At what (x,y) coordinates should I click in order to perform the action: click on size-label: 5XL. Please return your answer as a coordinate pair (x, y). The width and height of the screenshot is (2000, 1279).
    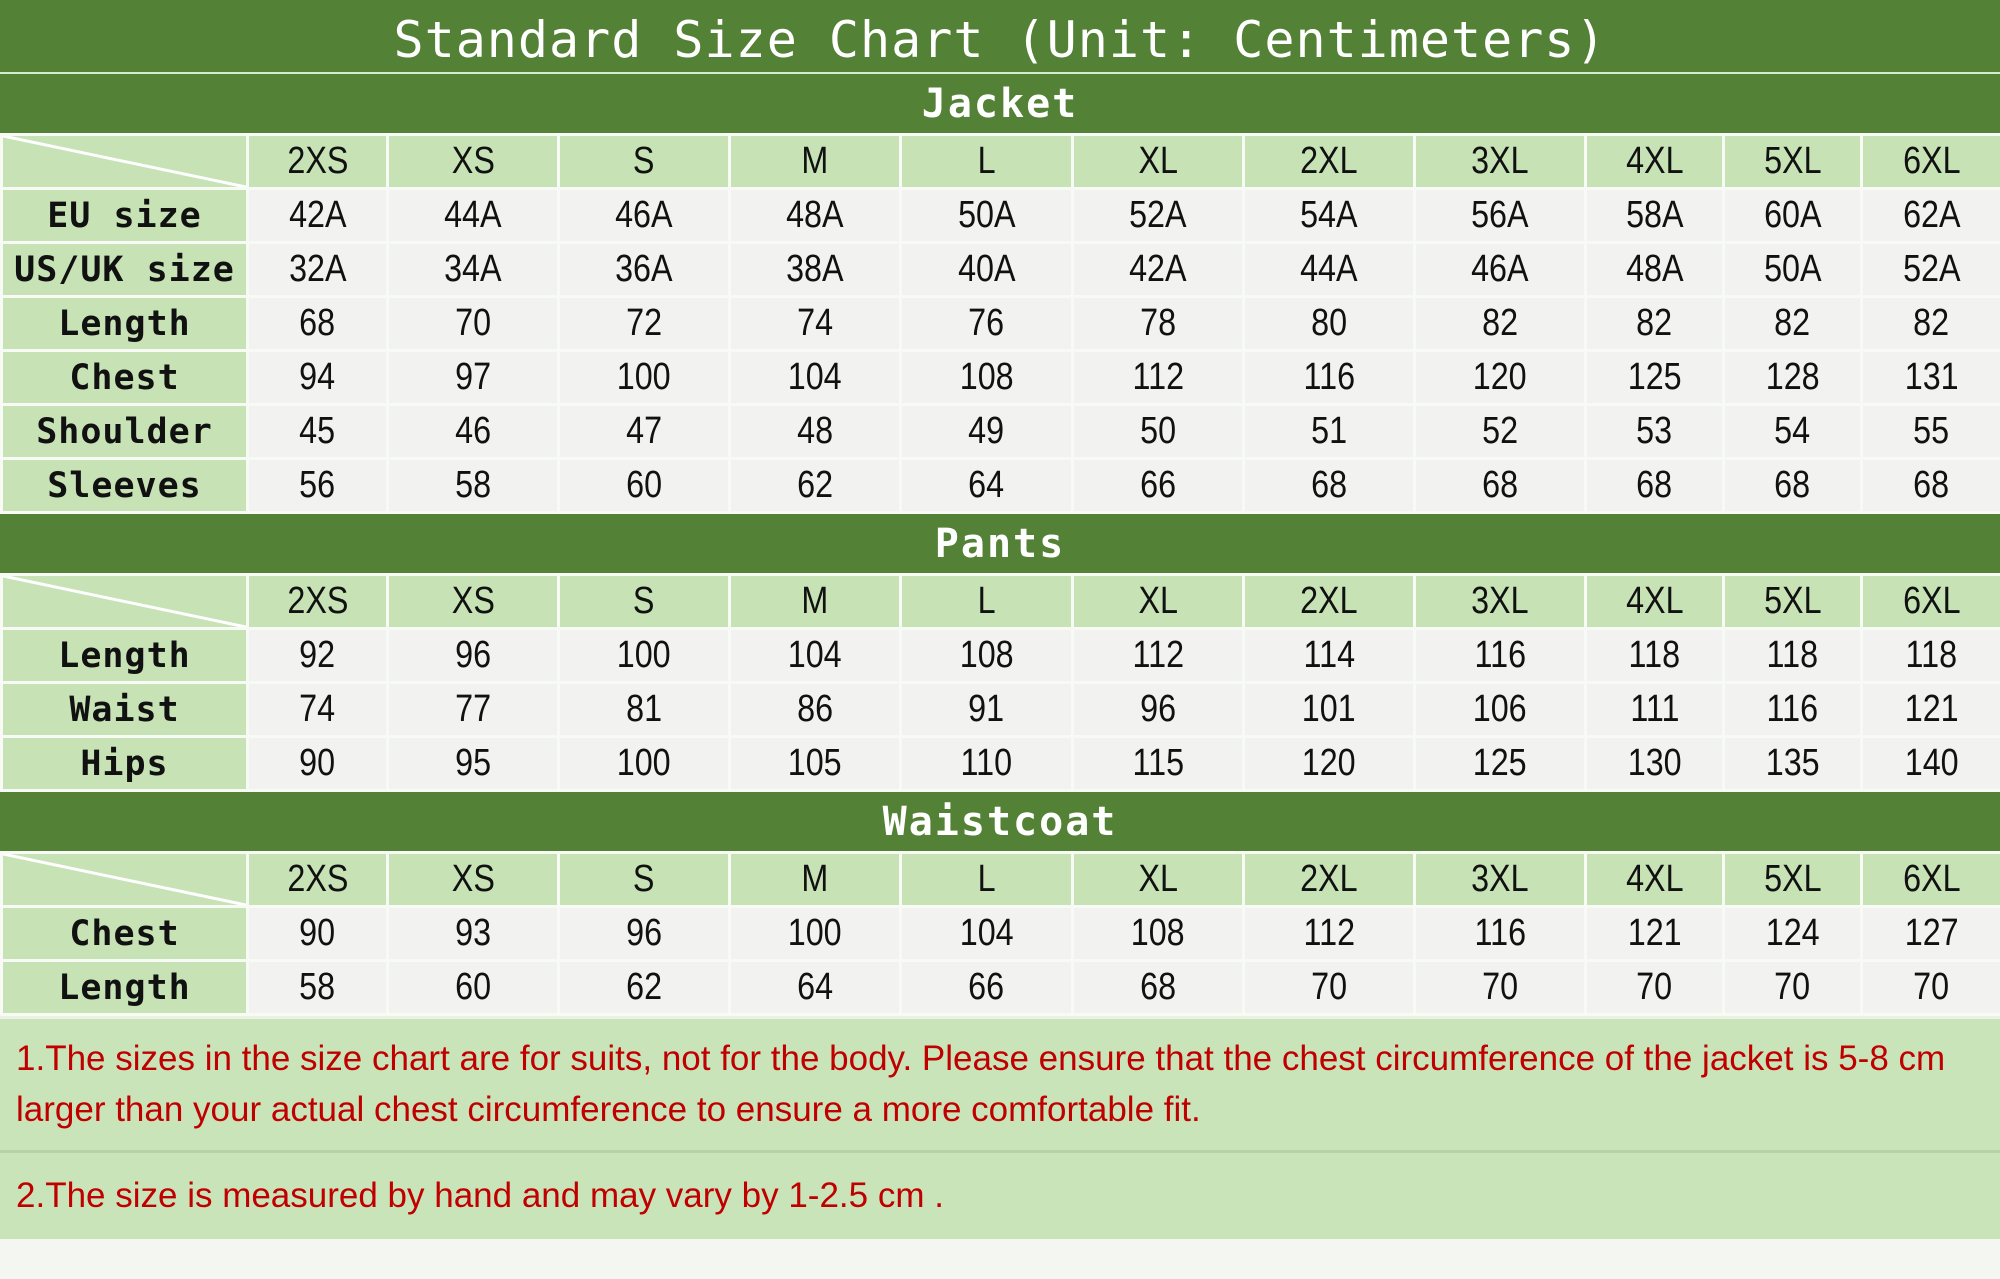
    Looking at the image, I should click on (1792, 879).